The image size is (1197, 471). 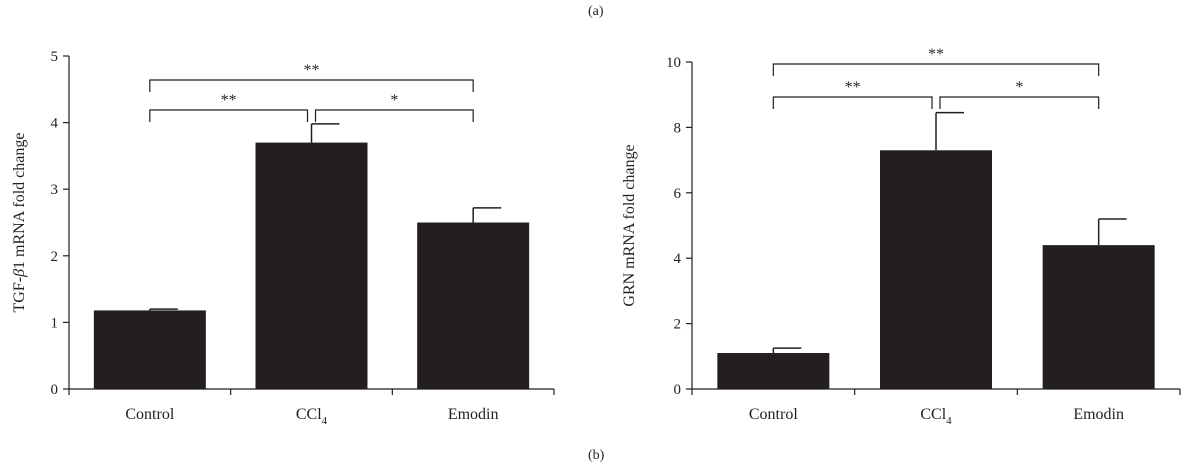 I want to click on y-axis-label: GRN mRNA fold change, so click(x=629, y=225).